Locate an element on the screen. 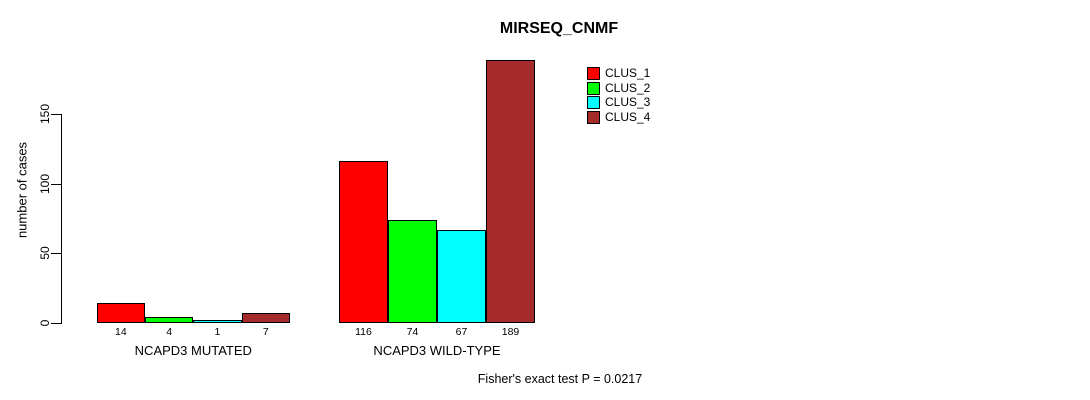 The image size is (1090, 400). y-axis-title: number of cases is located at coordinates (22, 190).